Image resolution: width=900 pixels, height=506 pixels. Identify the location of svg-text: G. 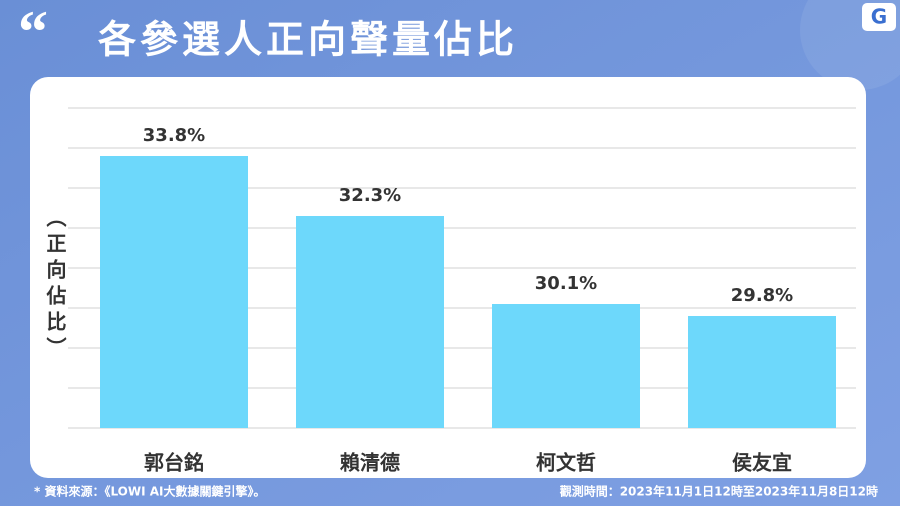
(879, 17).